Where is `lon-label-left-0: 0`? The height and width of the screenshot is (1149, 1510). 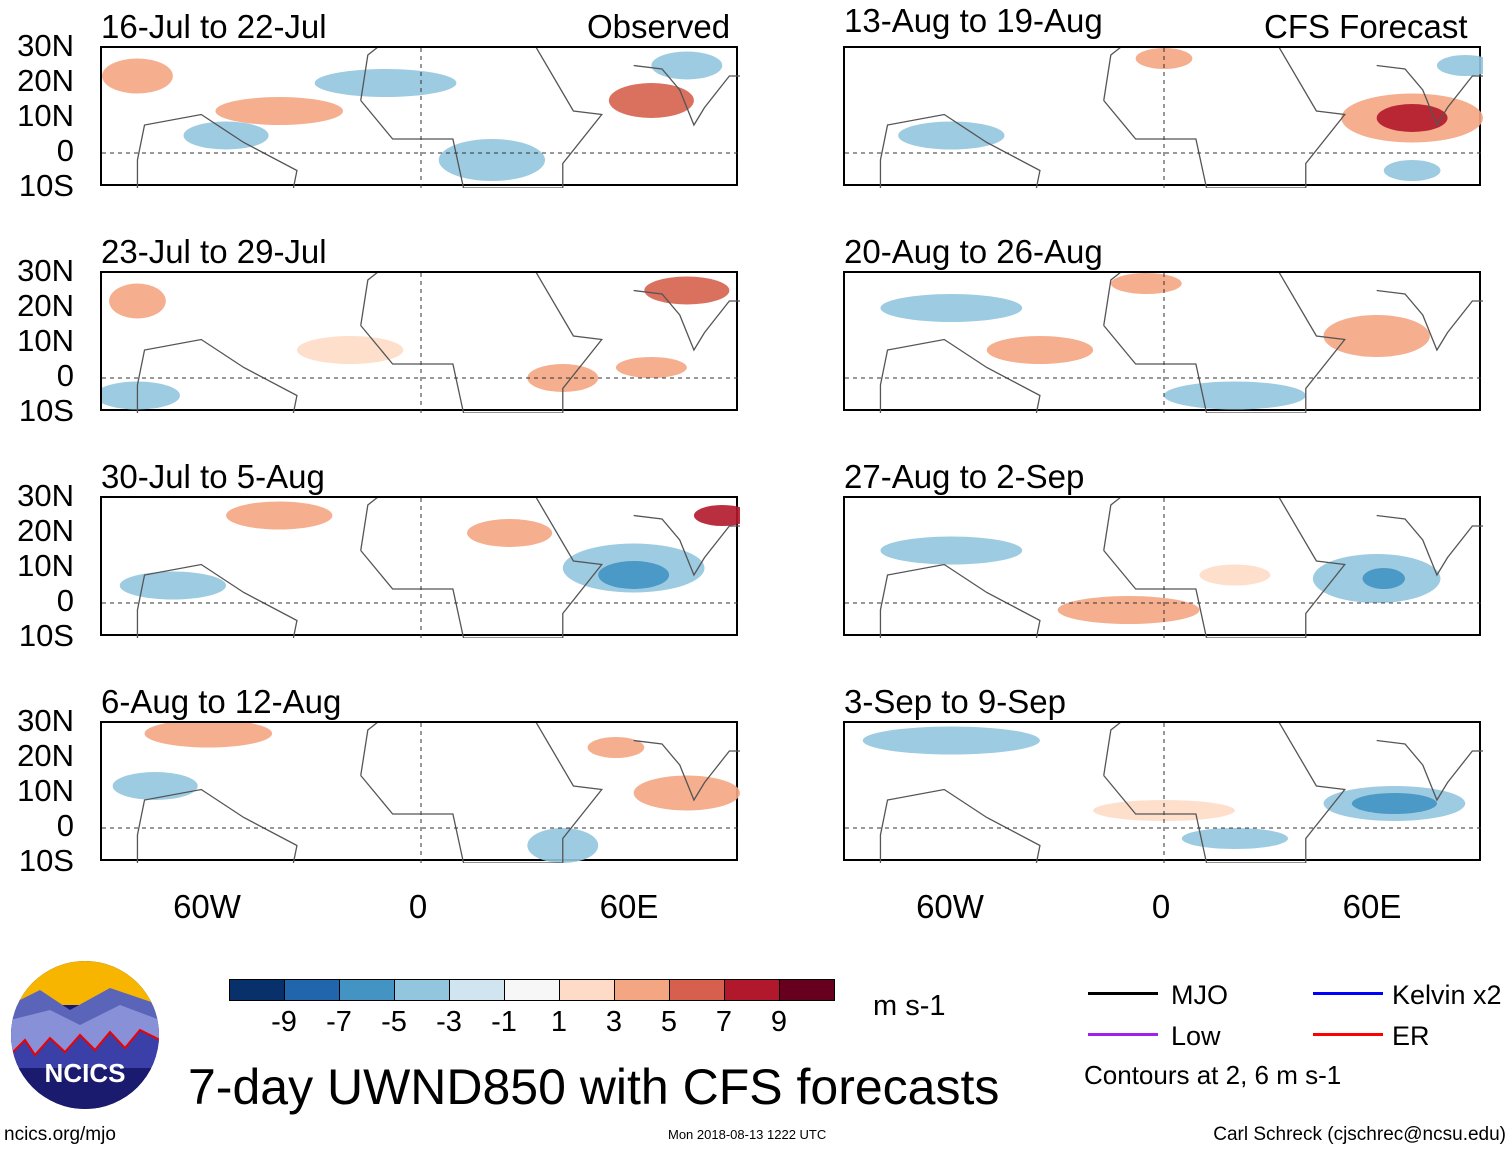
lon-label-left-0: 0 is located at coordinates (418, 906).